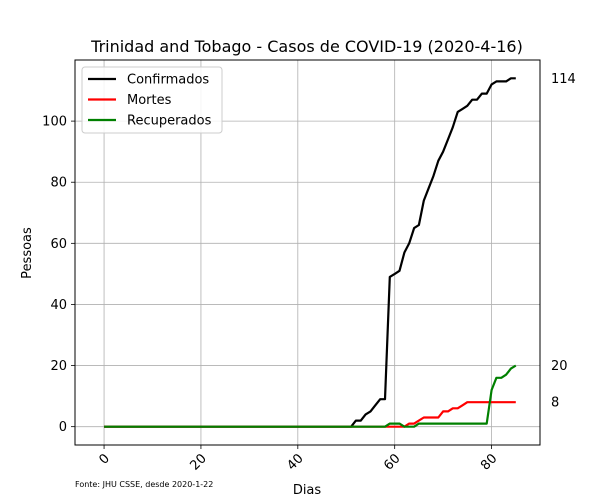 This screenshot has height=500, width=600. Describe the element at coordinates (58, 244) in the screenshot. I see `y-tick-label: 60` at that location.